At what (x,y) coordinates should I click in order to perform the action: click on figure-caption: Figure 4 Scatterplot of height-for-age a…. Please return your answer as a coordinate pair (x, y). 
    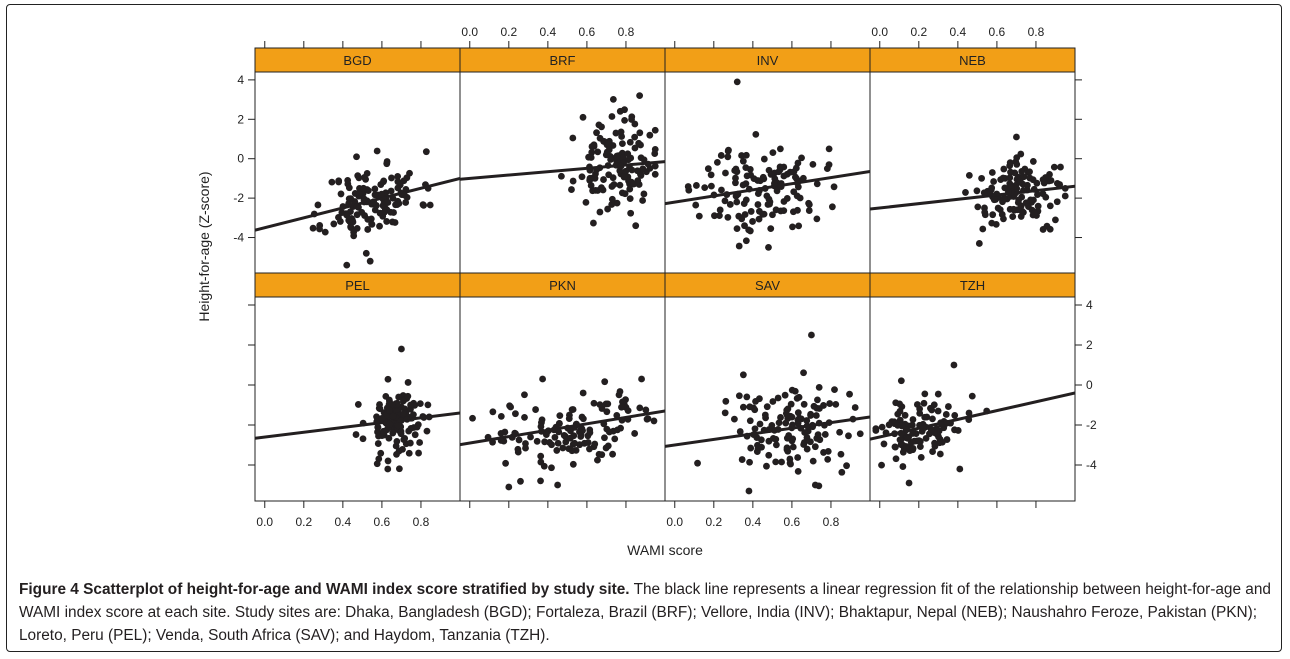
    Looking at the image, I should click on (647, 612).